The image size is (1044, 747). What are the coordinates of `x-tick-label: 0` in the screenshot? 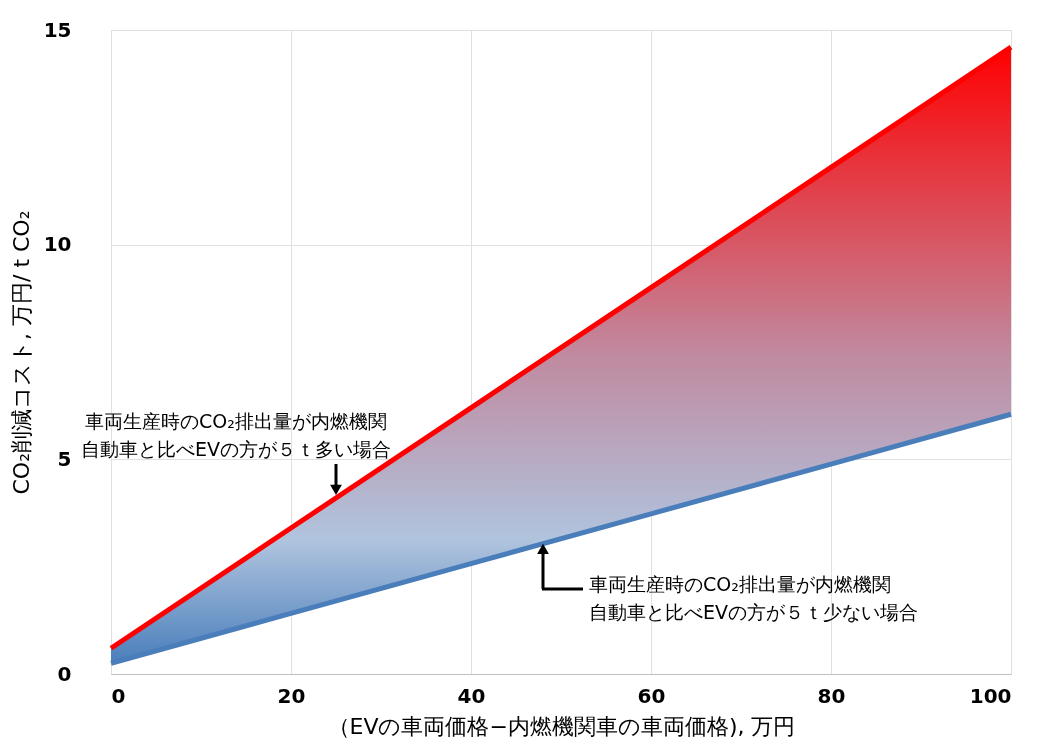 It's located at (118, 695).